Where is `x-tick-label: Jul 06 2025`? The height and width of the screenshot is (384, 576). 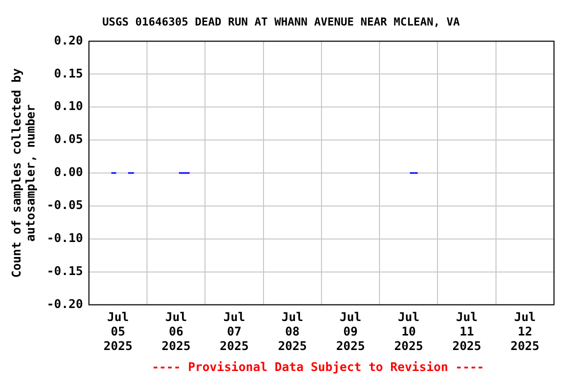
x-tick-label: Jul 06 2025 is located at coordinates (176, 331).